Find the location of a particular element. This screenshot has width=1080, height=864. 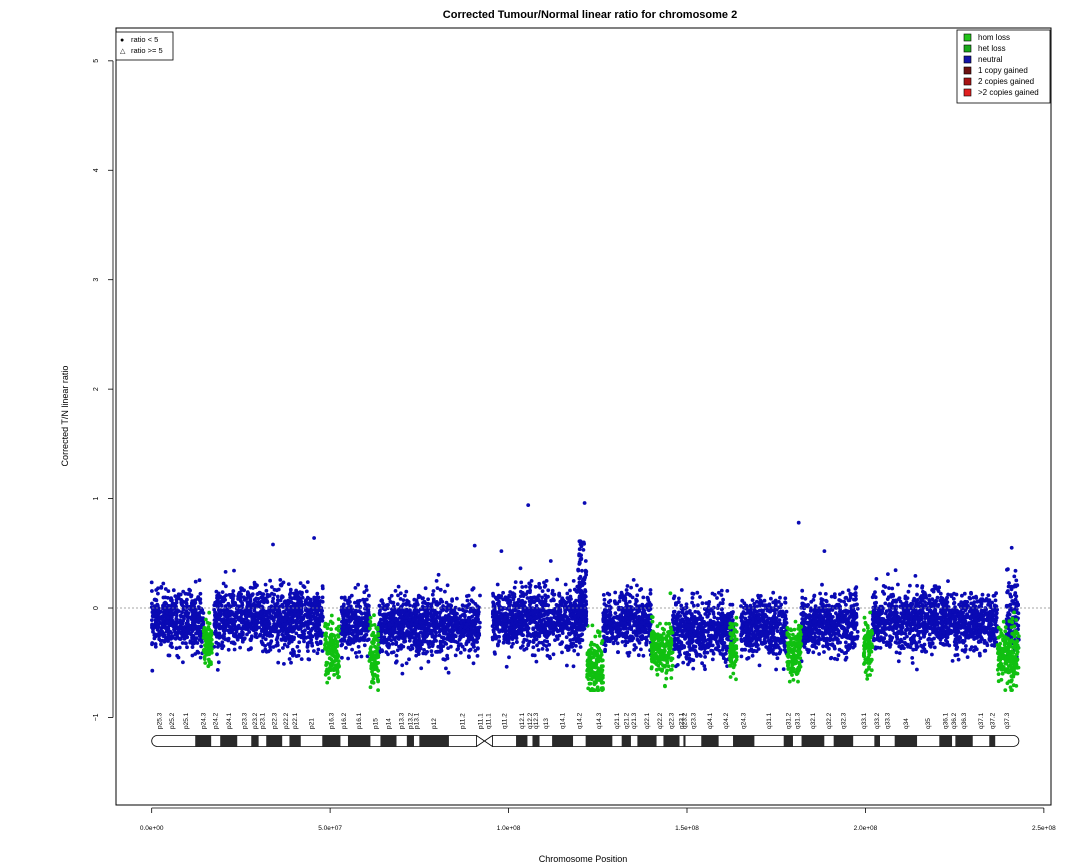

q-arm-outline is located at coordinates (756, 741).